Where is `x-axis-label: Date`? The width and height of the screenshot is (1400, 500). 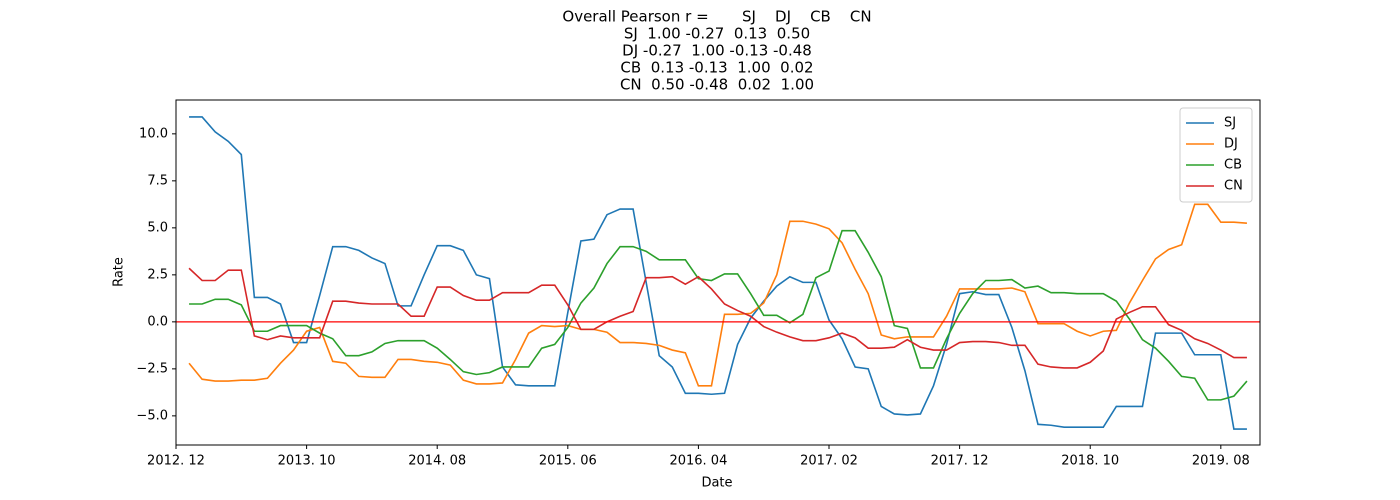 x-axis-label: Date is located at coordinates (716, 483).